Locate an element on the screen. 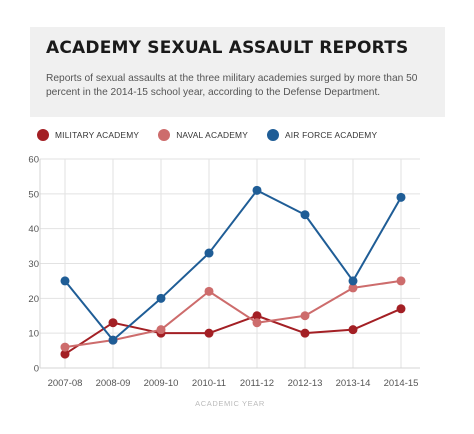  legend-item-air-force: AIR FORCE ACADEMY is located at coordinates (322, 135).